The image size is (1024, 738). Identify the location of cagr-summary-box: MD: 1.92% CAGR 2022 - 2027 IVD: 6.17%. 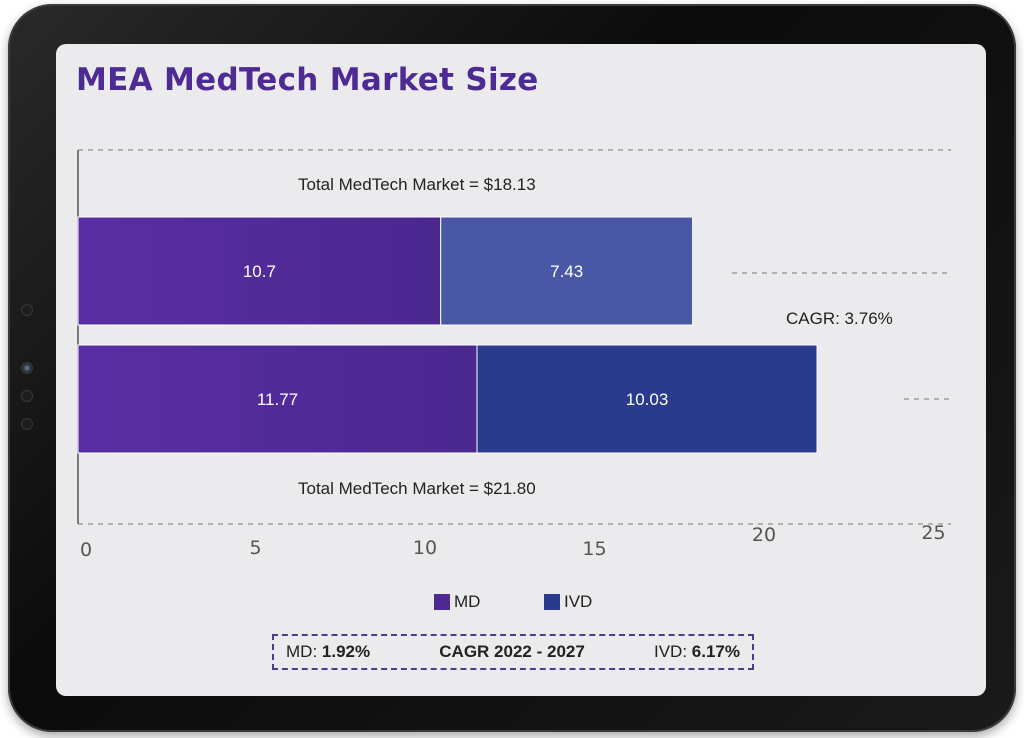
(513, 652).